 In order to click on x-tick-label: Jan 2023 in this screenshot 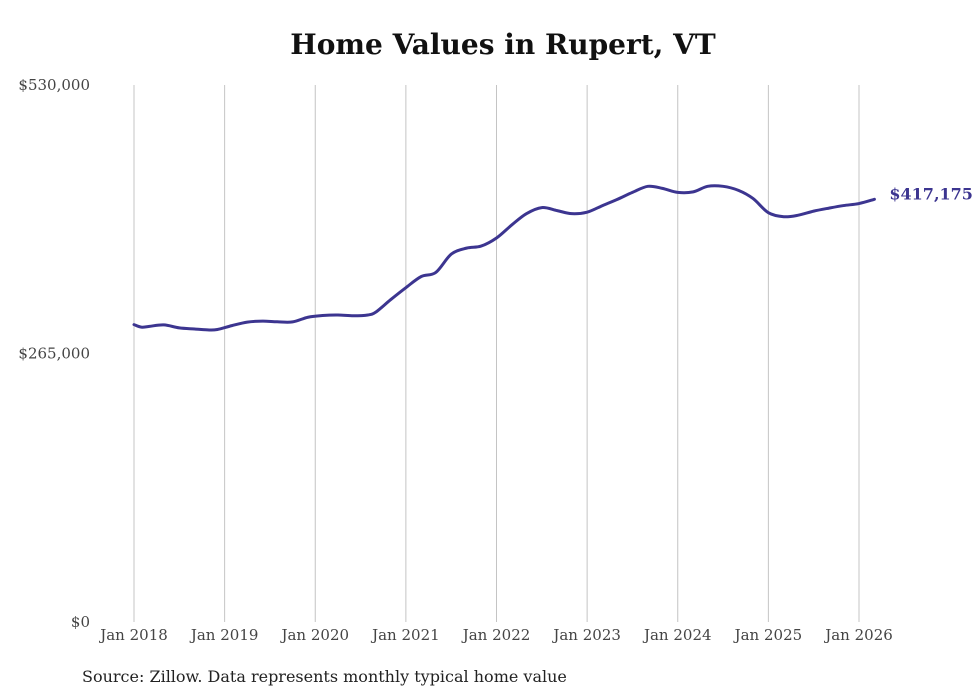, I will do `click(586, 635)`.